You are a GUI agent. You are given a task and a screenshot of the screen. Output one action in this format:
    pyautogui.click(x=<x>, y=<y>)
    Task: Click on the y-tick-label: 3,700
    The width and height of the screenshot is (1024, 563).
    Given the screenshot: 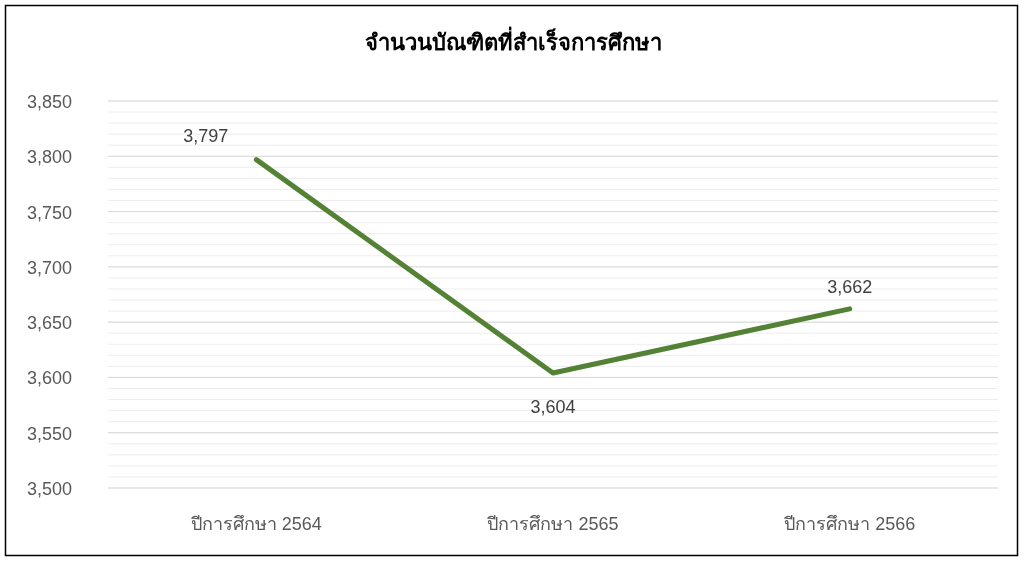 What is the action you would take?
    pyautogui.click(x=49, y=267)
    